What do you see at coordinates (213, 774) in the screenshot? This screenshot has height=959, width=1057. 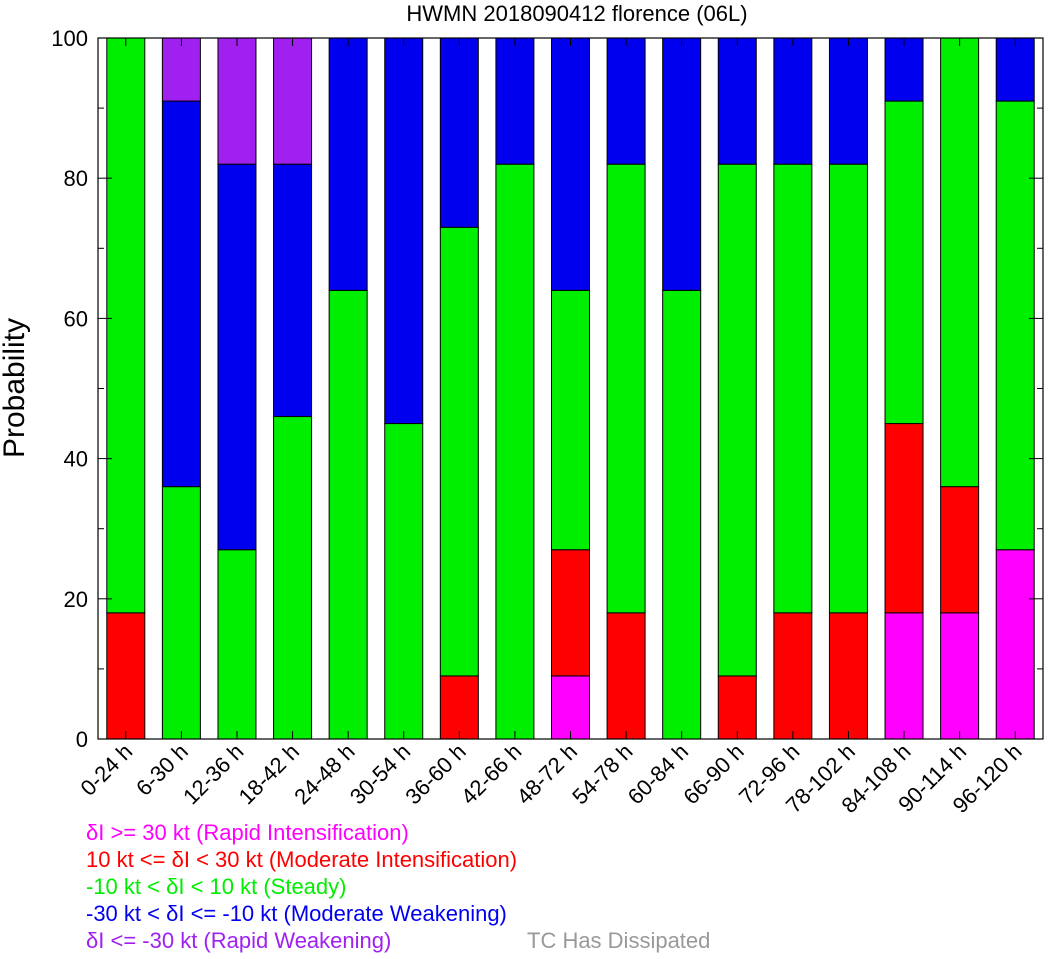 I see `x-tick-label: 12-36 h` at bounding box center [213, 774].